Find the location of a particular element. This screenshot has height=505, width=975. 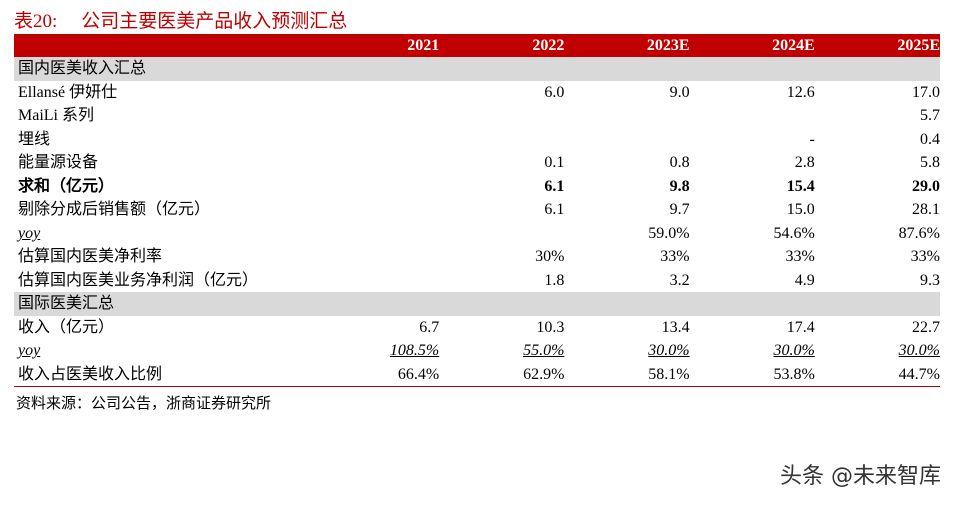

cell-value: 4.9 is located at coordinates (804, 280).